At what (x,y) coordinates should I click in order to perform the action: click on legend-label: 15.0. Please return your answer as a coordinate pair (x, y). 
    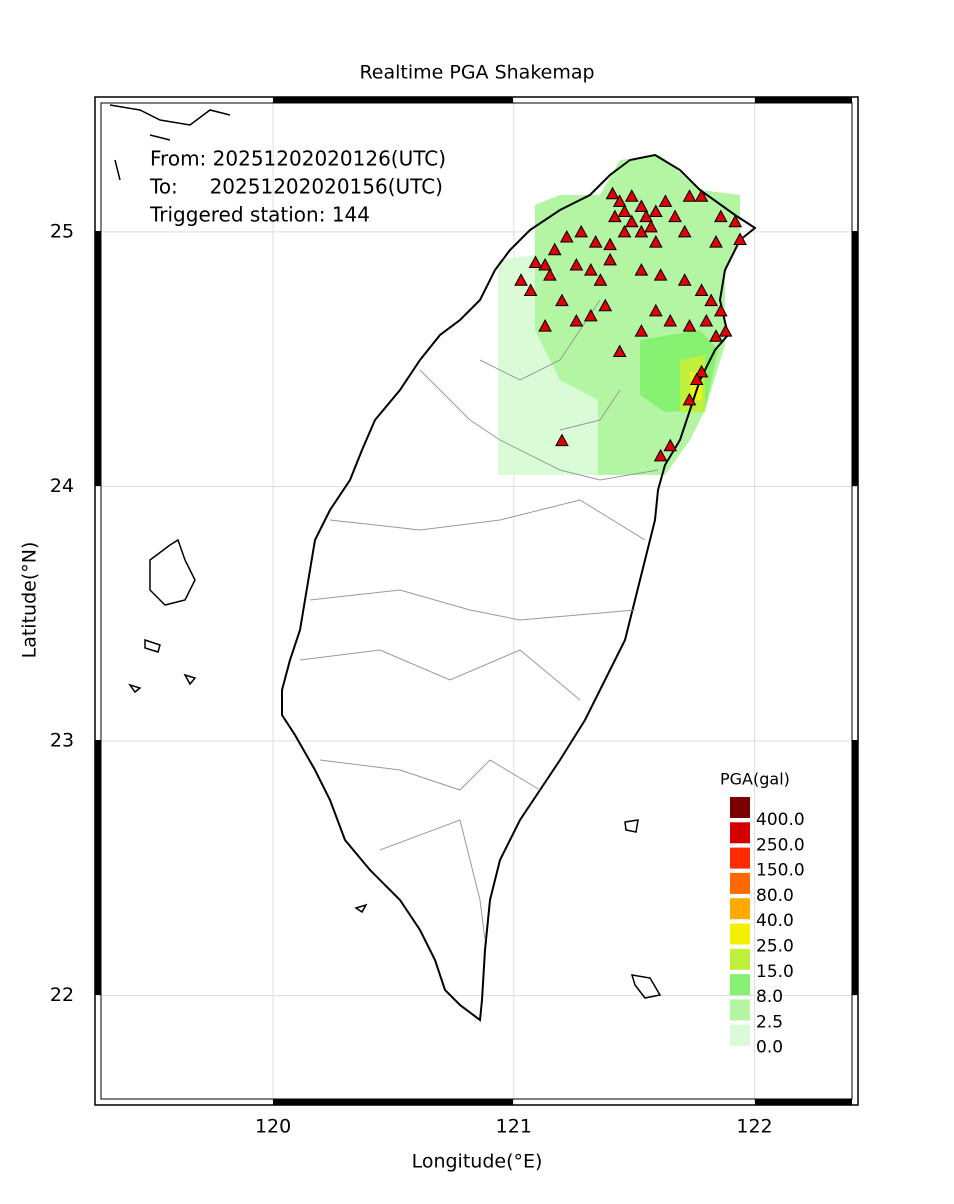
    Looking at the image, I should click on (775, 972).